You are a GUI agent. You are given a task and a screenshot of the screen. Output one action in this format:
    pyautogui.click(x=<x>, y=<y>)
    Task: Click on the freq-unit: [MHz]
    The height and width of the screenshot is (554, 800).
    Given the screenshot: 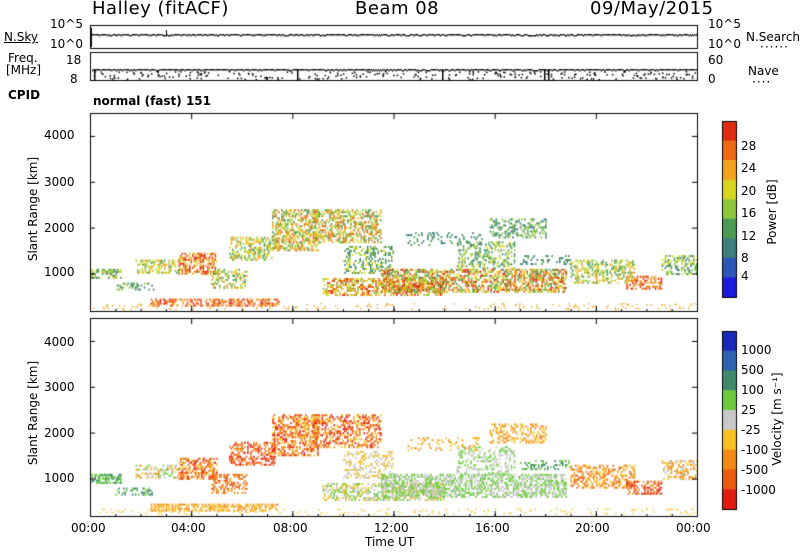 What is the action you would take?
    pyautogui.click(x=24, y=70)
    